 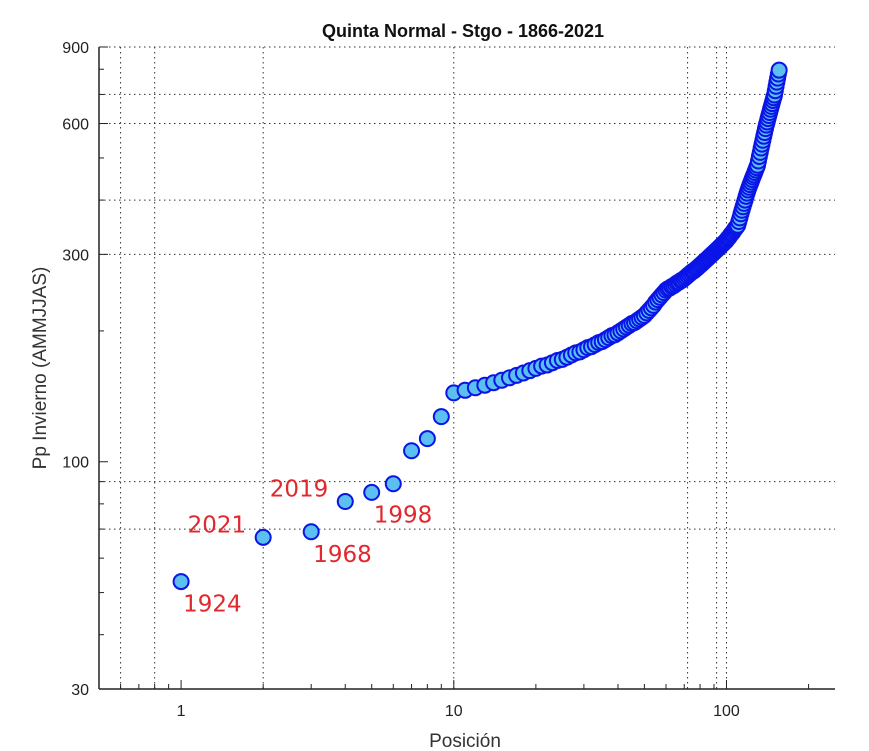 I want to click on annotation-label: 1968, so click(x=342, y=555).